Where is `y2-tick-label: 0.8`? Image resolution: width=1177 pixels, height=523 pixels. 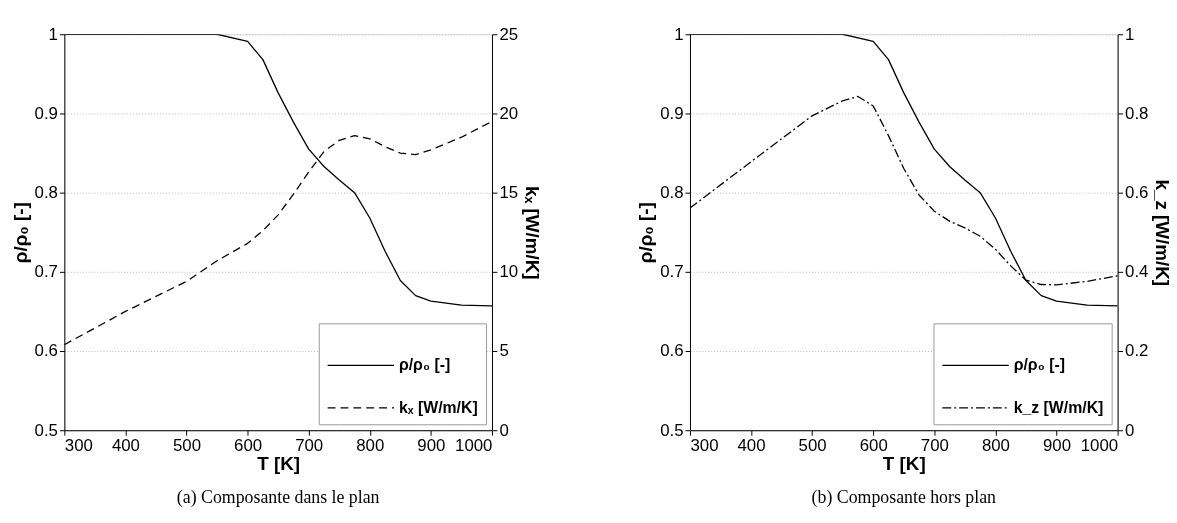 y2-tick-label: 0.8 is located at coordinates (1137, 113).